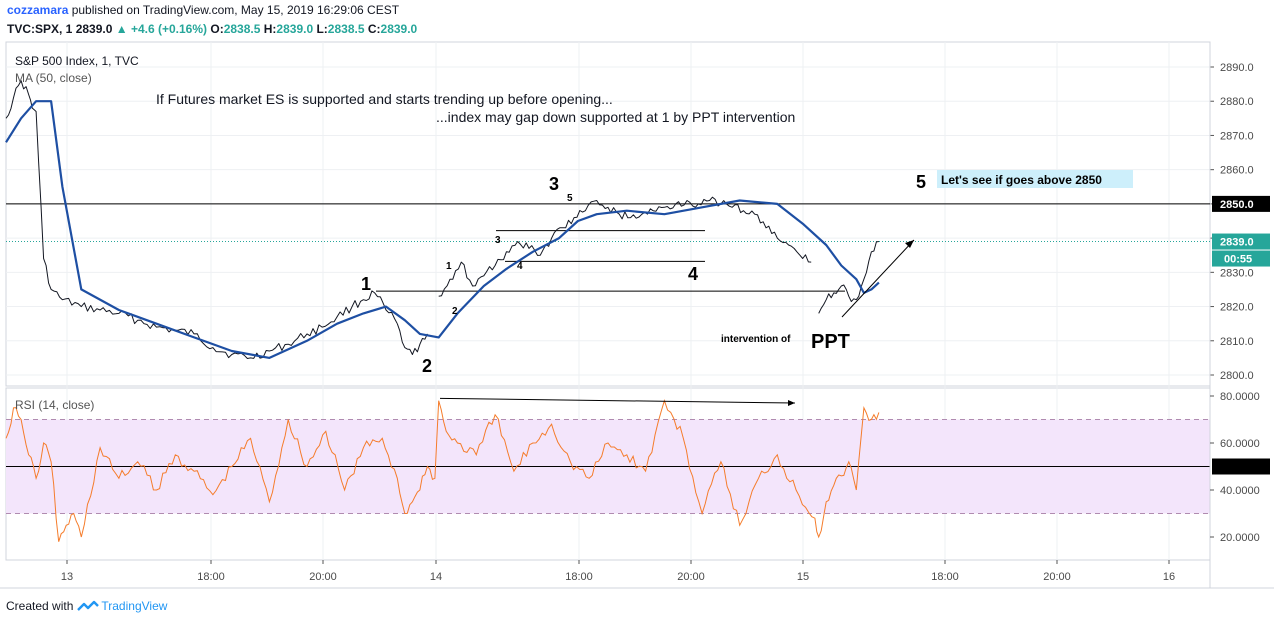 The image size is (1274, 629). Describe the element at coordinates (270, 29) in the screenshot. I see `high-label: H:` at that location.